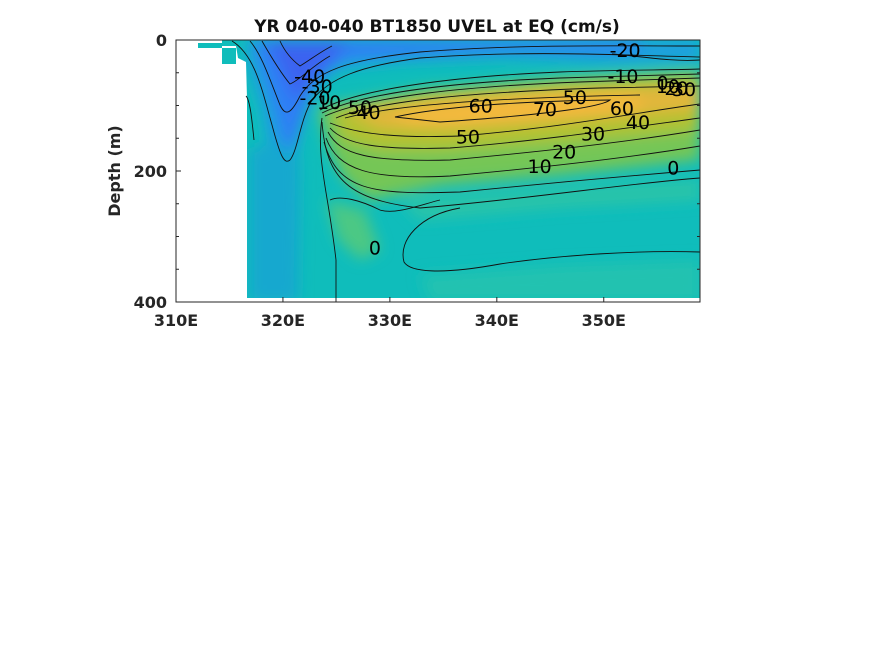 This screenshot has width=875, height=656. Describe the element at coordinates (161, 40) in the screenshot. I see `y-tick-label: 0` at that location.